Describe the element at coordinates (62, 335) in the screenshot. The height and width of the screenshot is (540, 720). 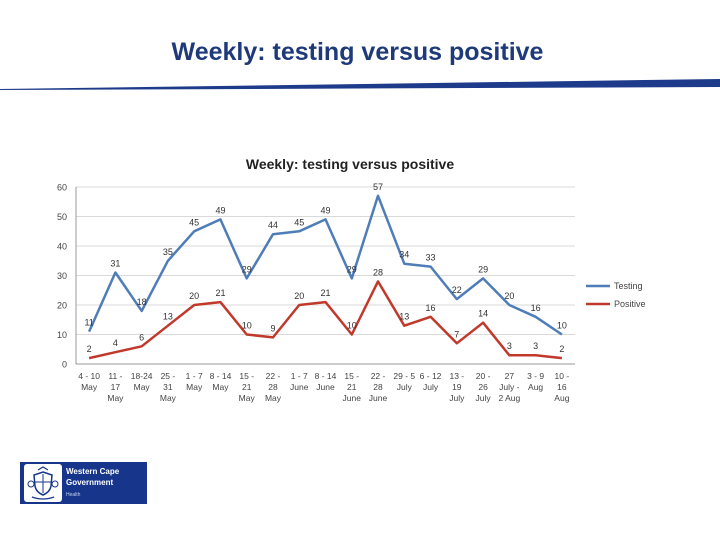
I see `y-tick-label: 10` at that location.